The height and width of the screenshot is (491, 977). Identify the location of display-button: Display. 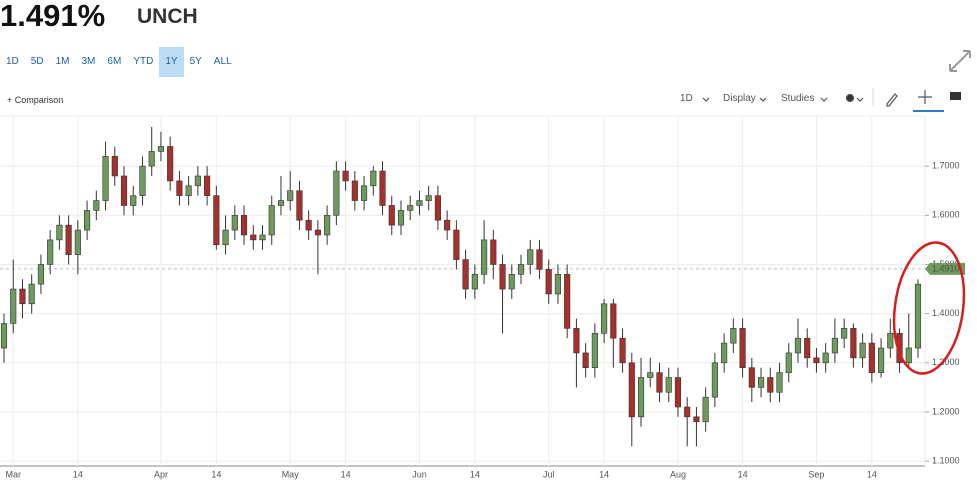
(739, 98).